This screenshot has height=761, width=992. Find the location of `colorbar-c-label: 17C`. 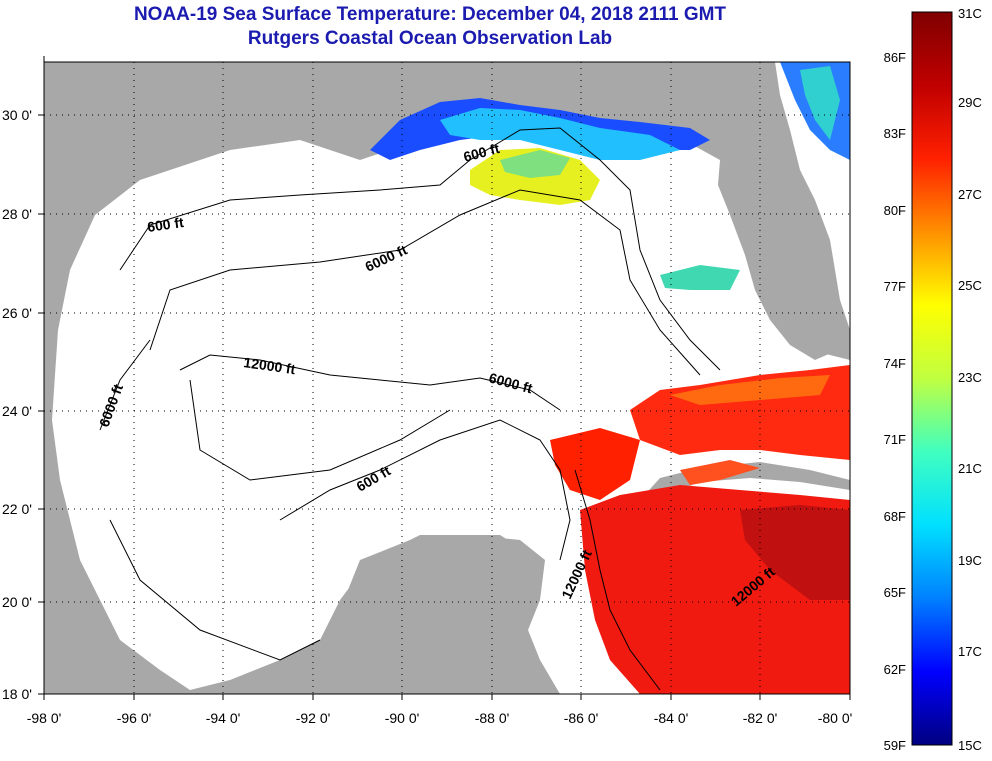

colorbar-c-label: 17C is located at coordinates (970, 651).